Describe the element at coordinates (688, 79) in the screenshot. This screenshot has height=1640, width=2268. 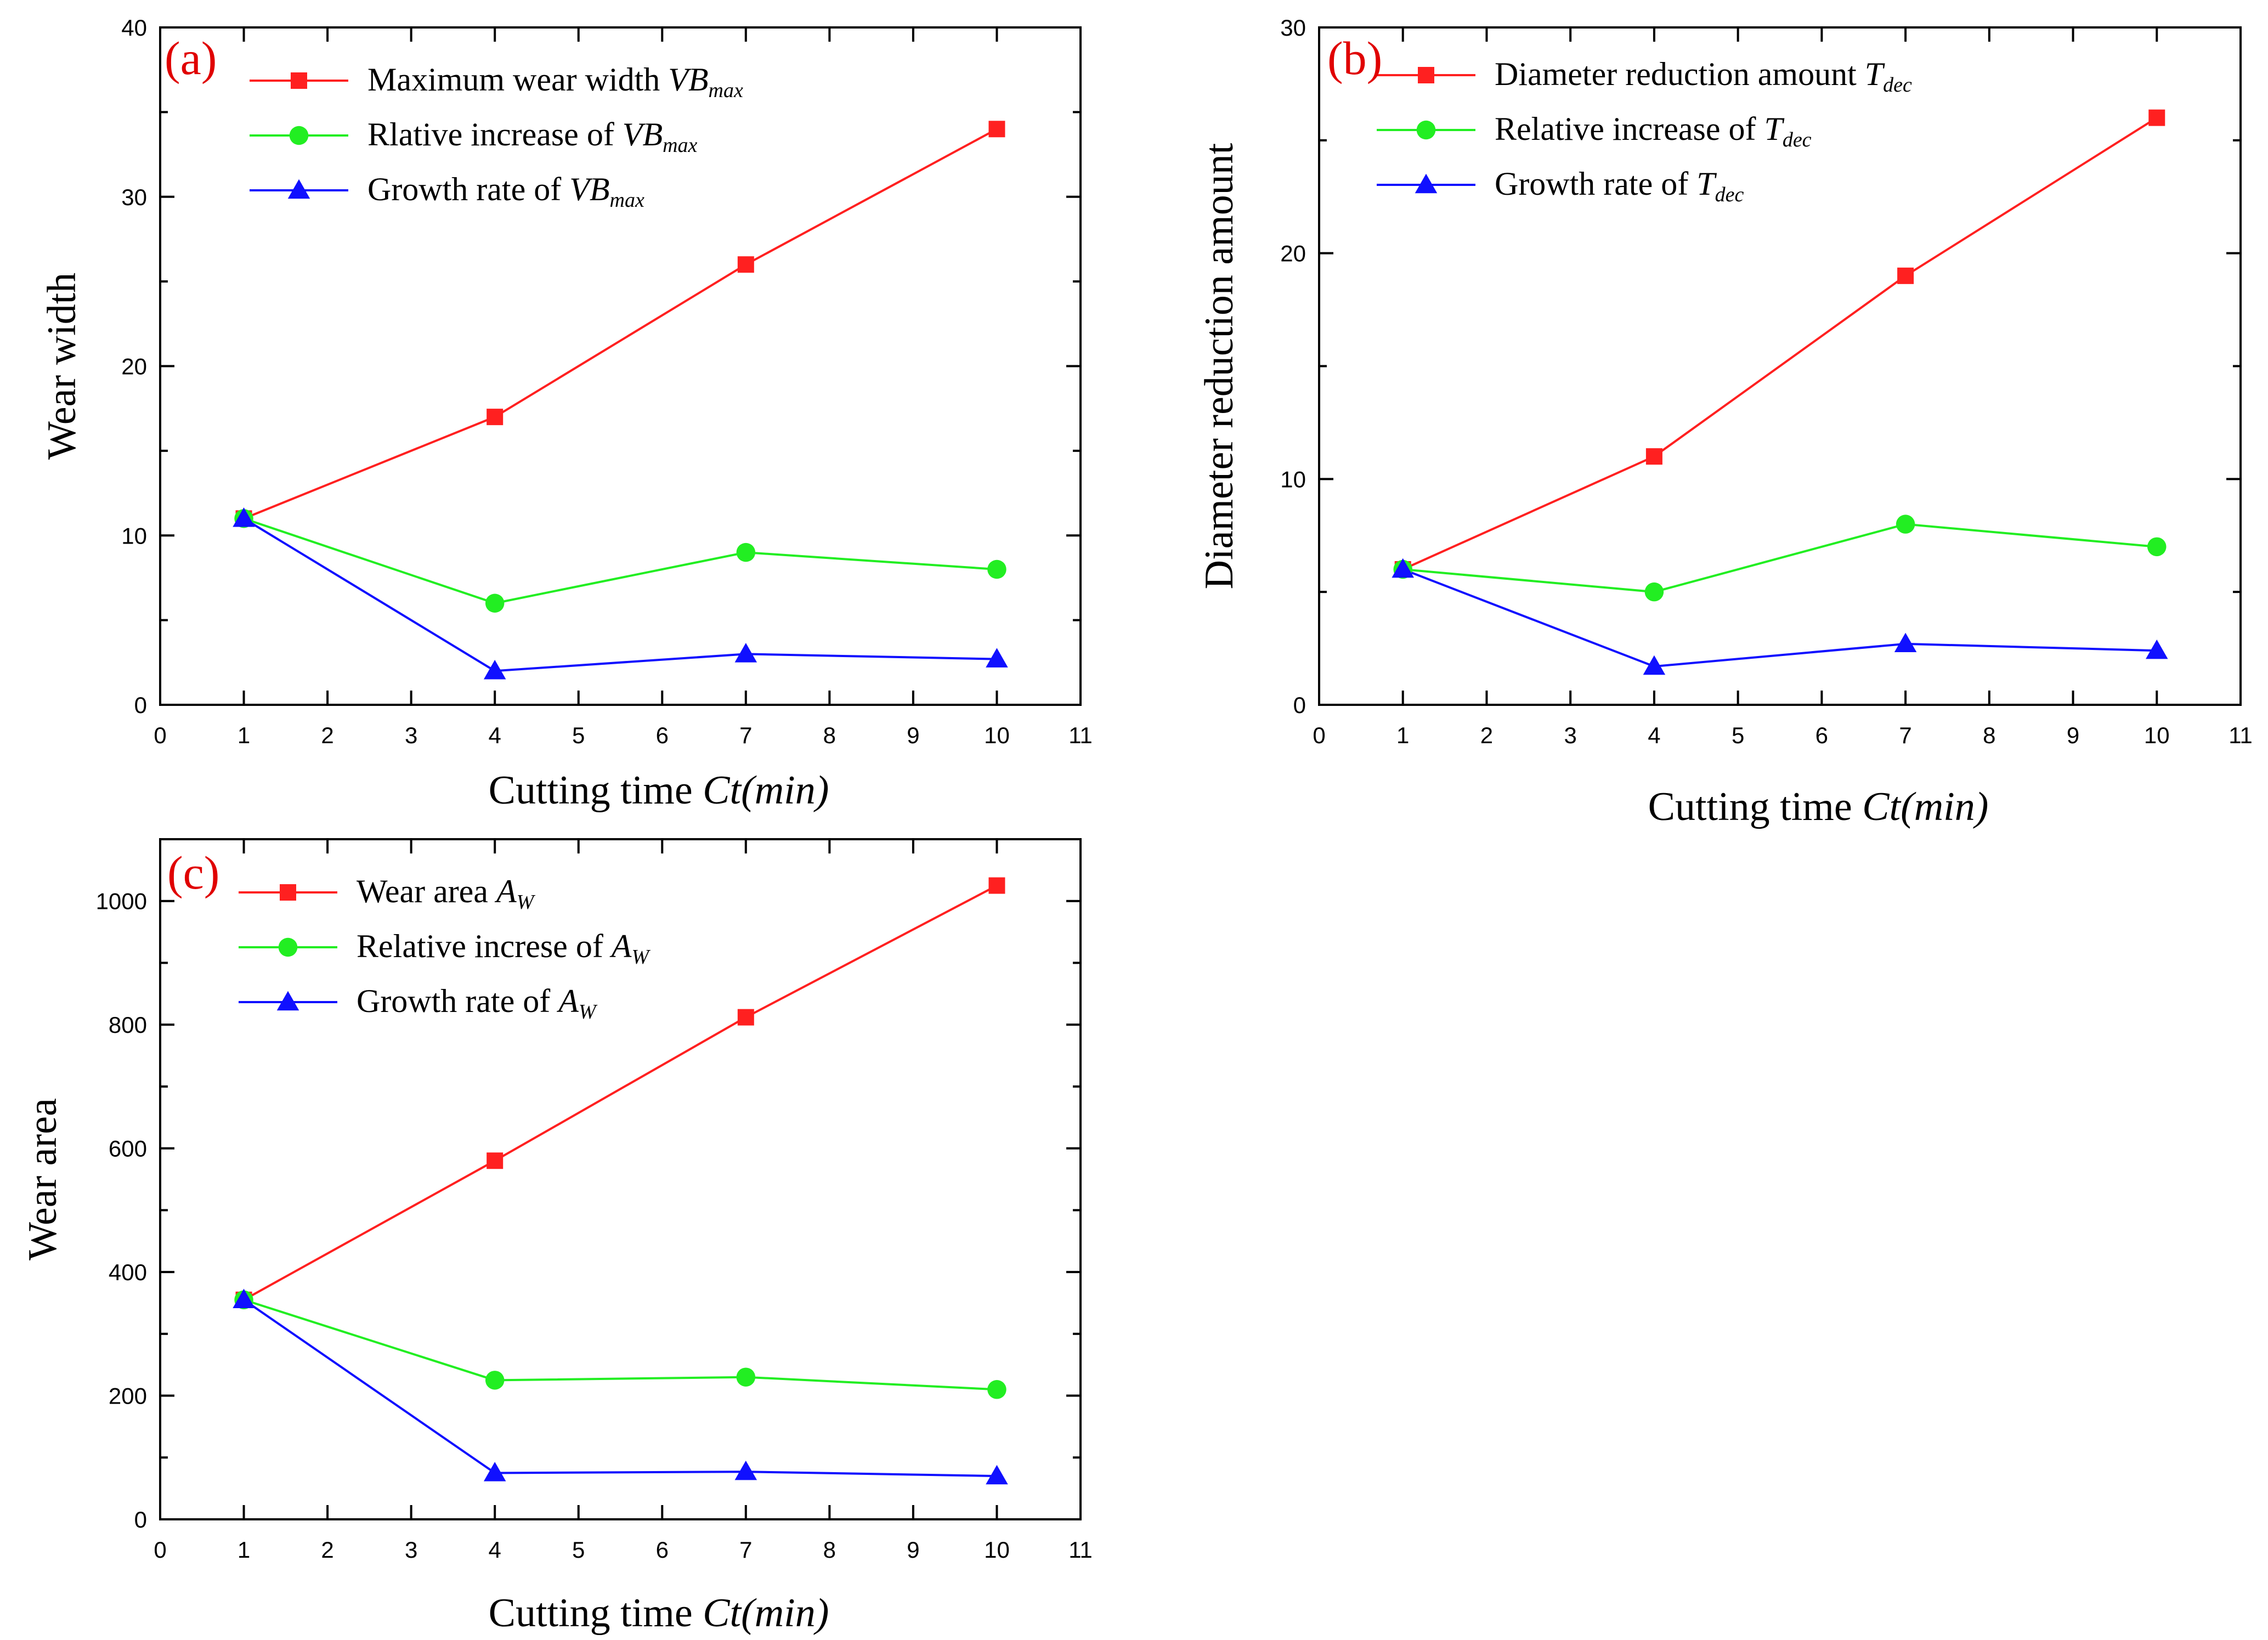
I see `legend-symbol: VB` at that location.